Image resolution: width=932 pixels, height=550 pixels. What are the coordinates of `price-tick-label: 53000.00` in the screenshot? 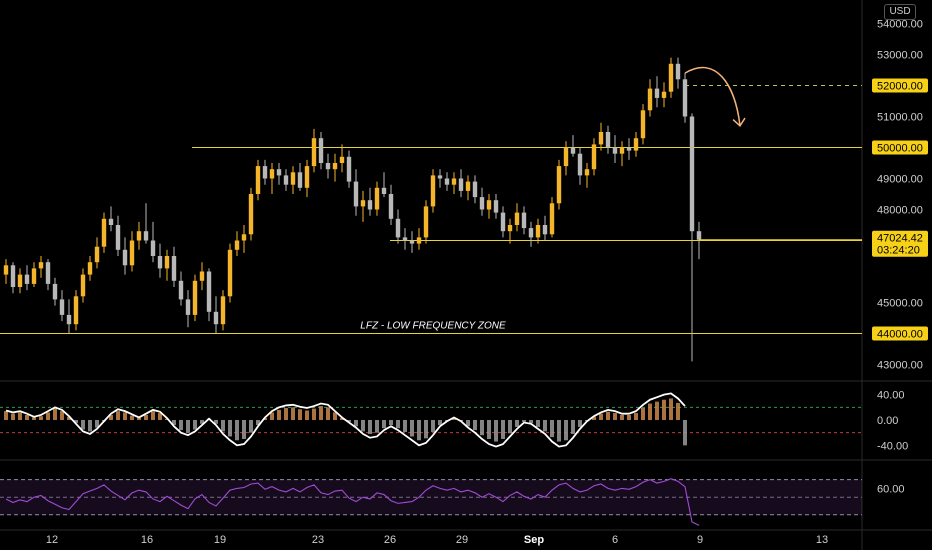 It's located at (900, 56).